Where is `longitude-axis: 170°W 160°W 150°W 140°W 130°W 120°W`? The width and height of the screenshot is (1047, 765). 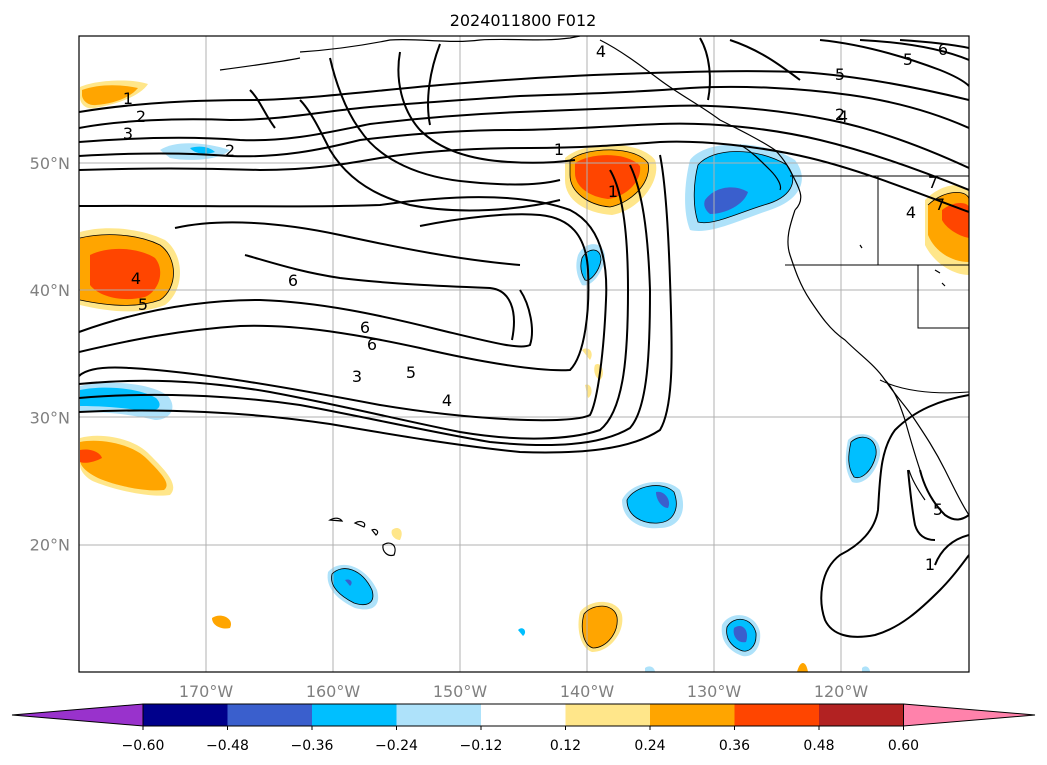
longitude-axis: 170°W 160°W 150°W 140°W 130°W 120°W is located at coordinates (524, 691).